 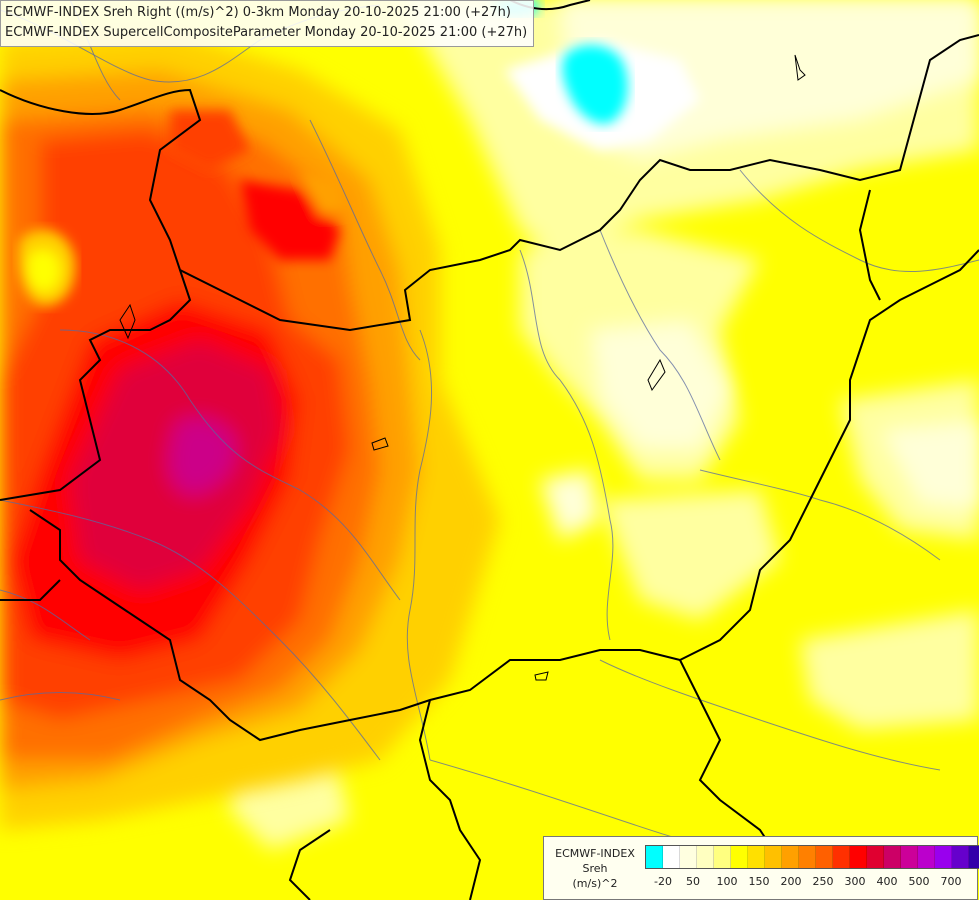 What do you see at coordinates (806, 882) in the screenshot?
I see `legend-tick-labels: -20 50 100 150 200 250 300 400 500 700` at bounding box center [806, 882].